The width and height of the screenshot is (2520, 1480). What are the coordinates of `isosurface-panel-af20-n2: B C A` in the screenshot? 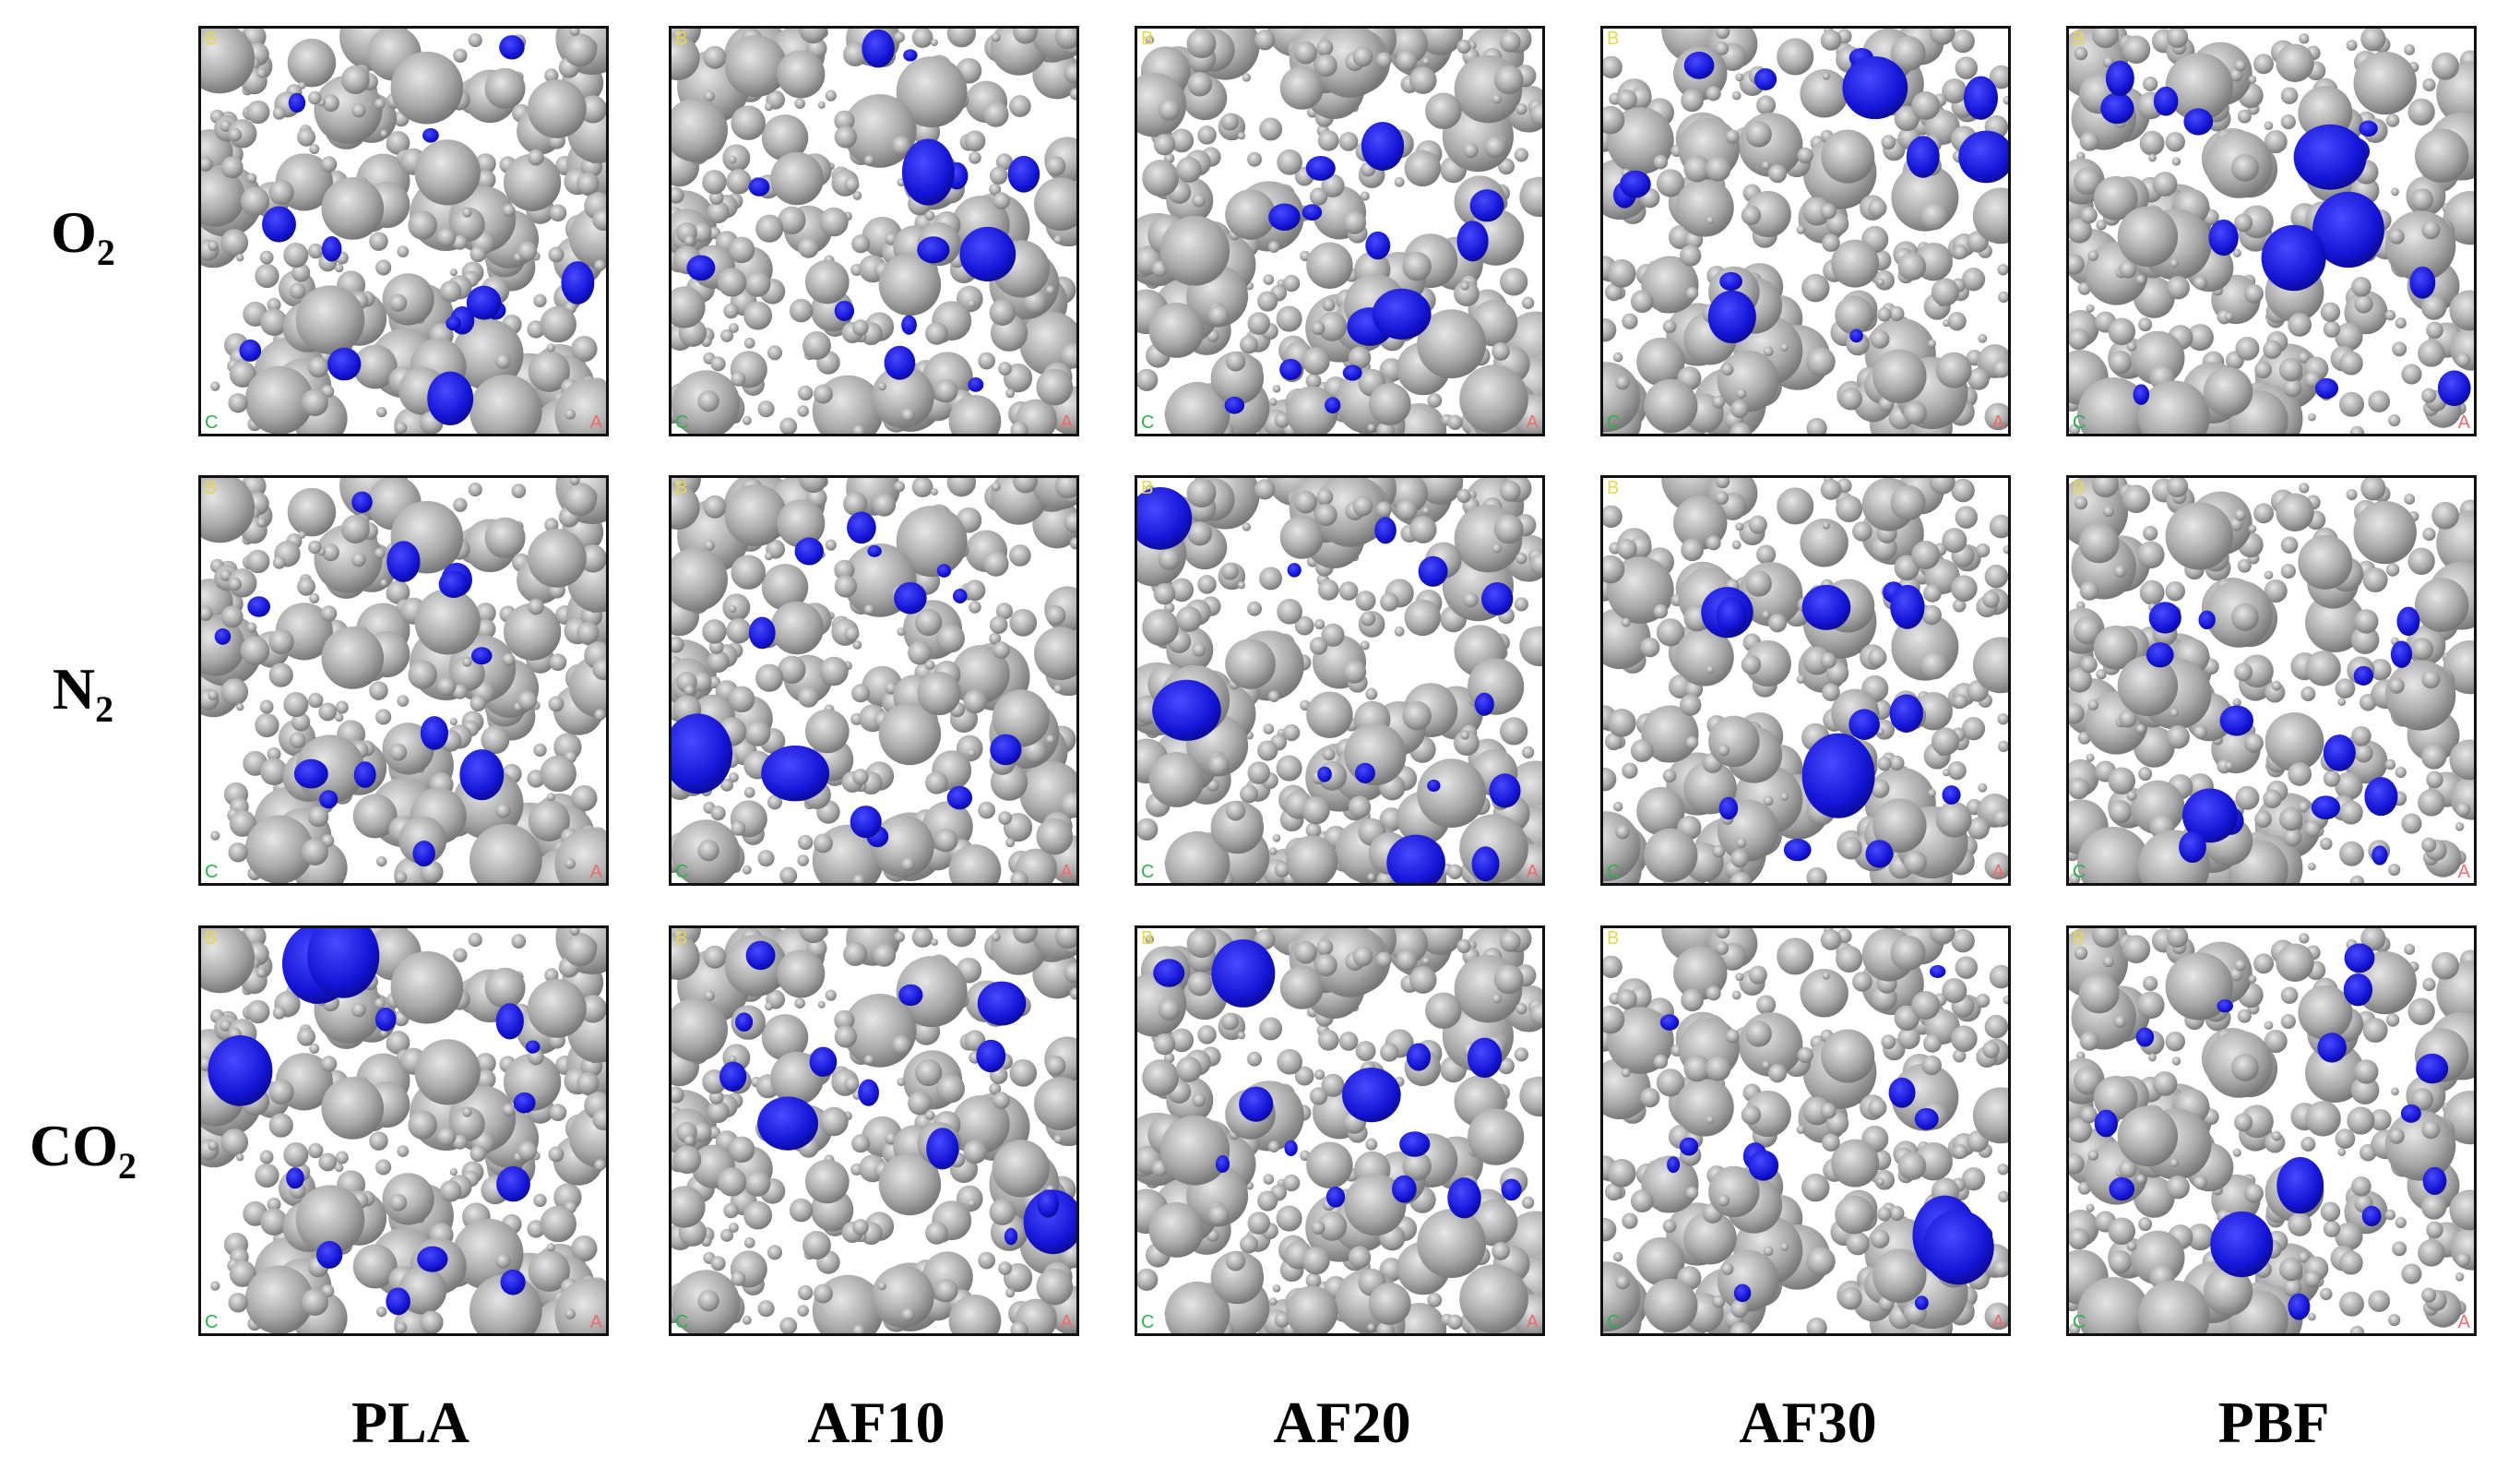 It's located at (1340, 680).